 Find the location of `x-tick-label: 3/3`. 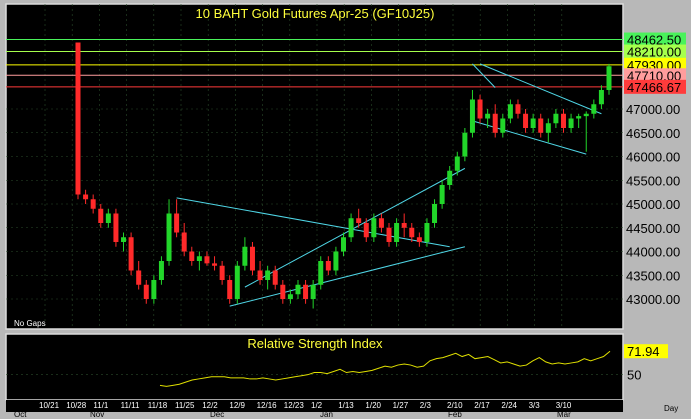

x-tick-label: 3/3 is located at coordinates (535, 405).